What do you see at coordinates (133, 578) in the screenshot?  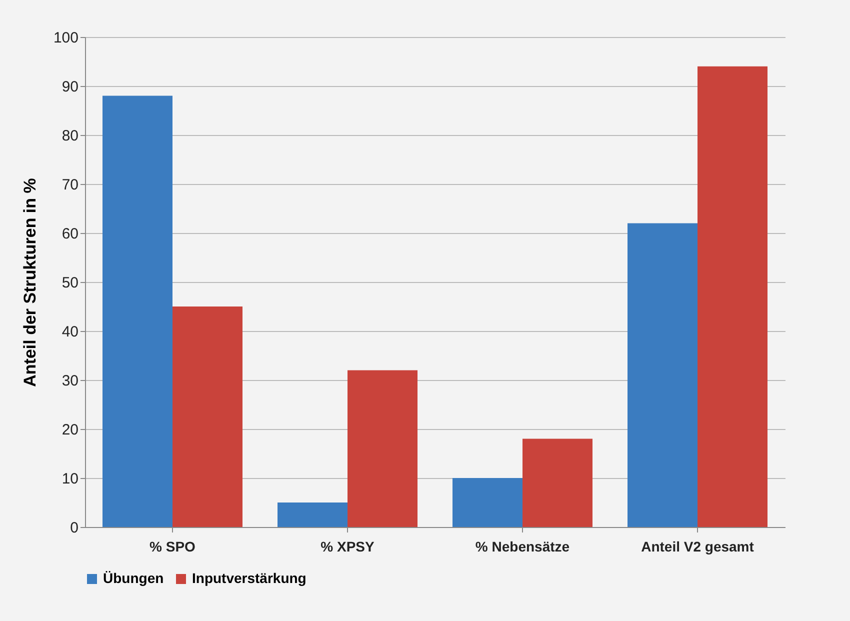 I see `legend-label: Übungen` at bounding box center [133, 578].